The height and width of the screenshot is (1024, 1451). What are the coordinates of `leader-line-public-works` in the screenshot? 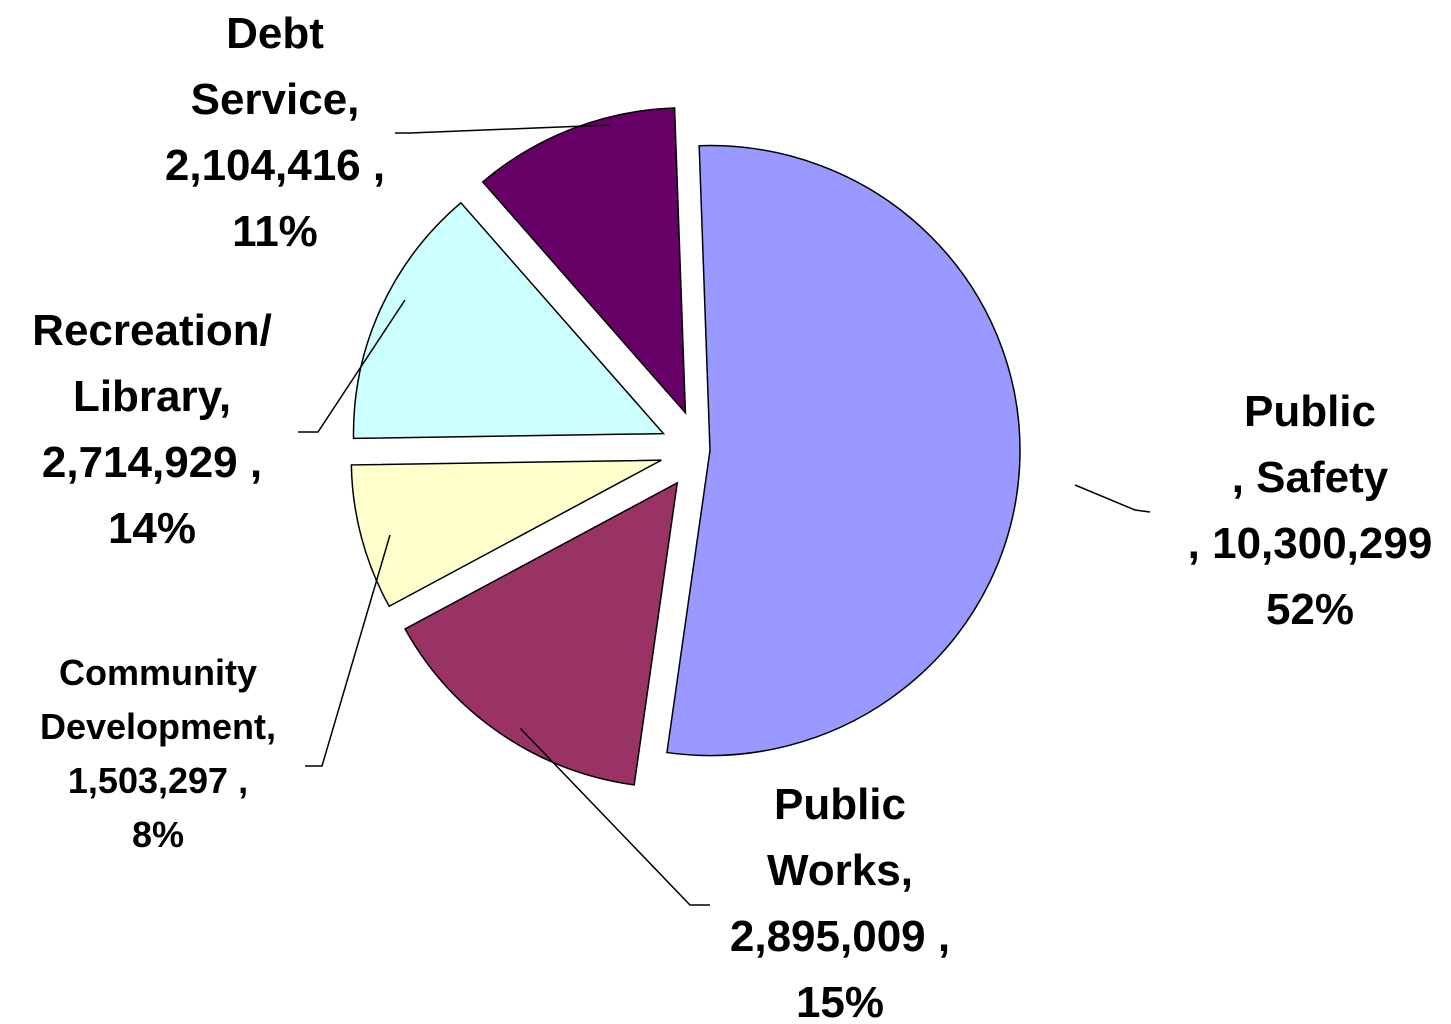 It's located at (614, 816).